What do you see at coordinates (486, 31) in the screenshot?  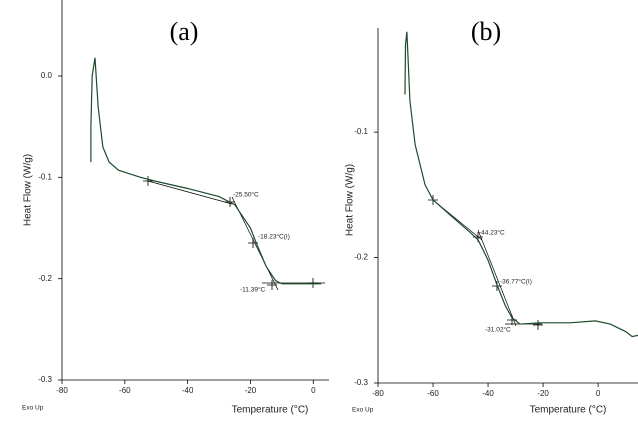 I see `chart-title: (b)` at bounding box center [486, 31].